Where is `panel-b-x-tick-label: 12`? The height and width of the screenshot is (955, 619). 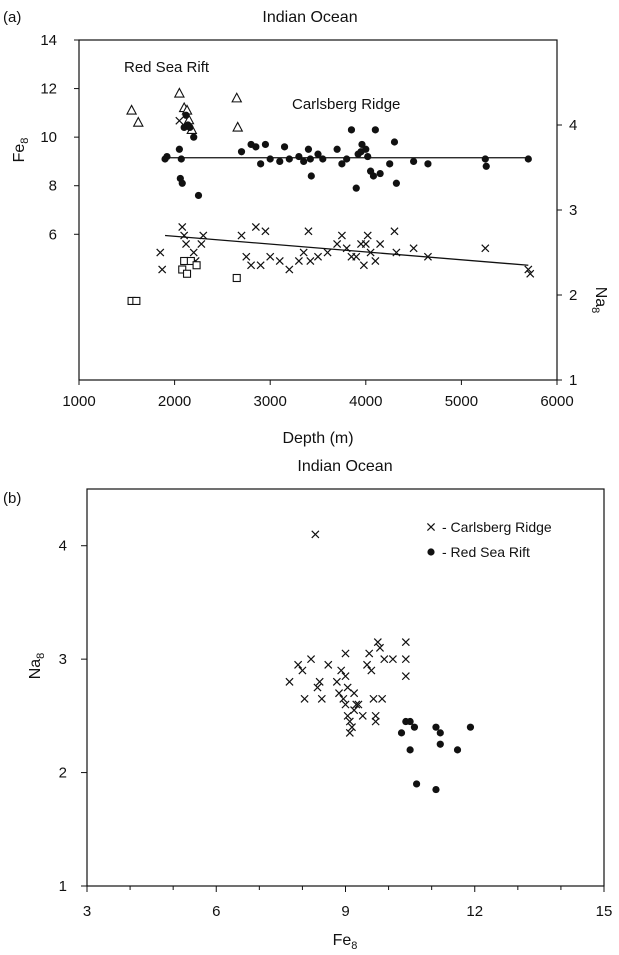 panel-b-x-tick-label: 12 is located at coordinates (474, 911).